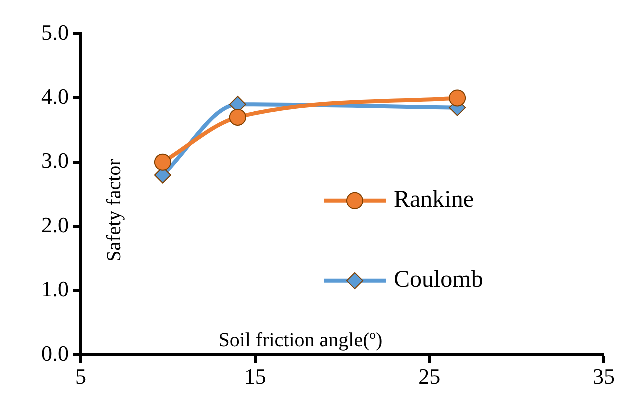 This screenshot has width=617, height=405. Describe the element at coordinates (55, 353) in the screenshot. I see `y-tick-label: 0.0` at that location.